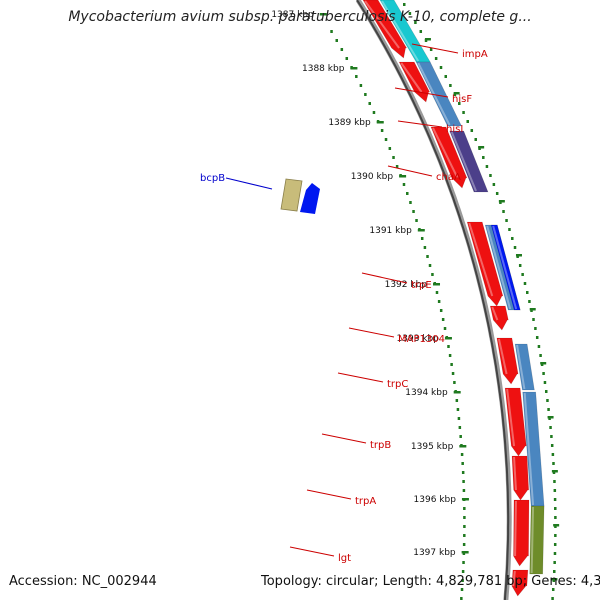 This screenshot has width=600, height=600. I want to click on kbp-tick-label: 1387 kbp, so click(292, 15).